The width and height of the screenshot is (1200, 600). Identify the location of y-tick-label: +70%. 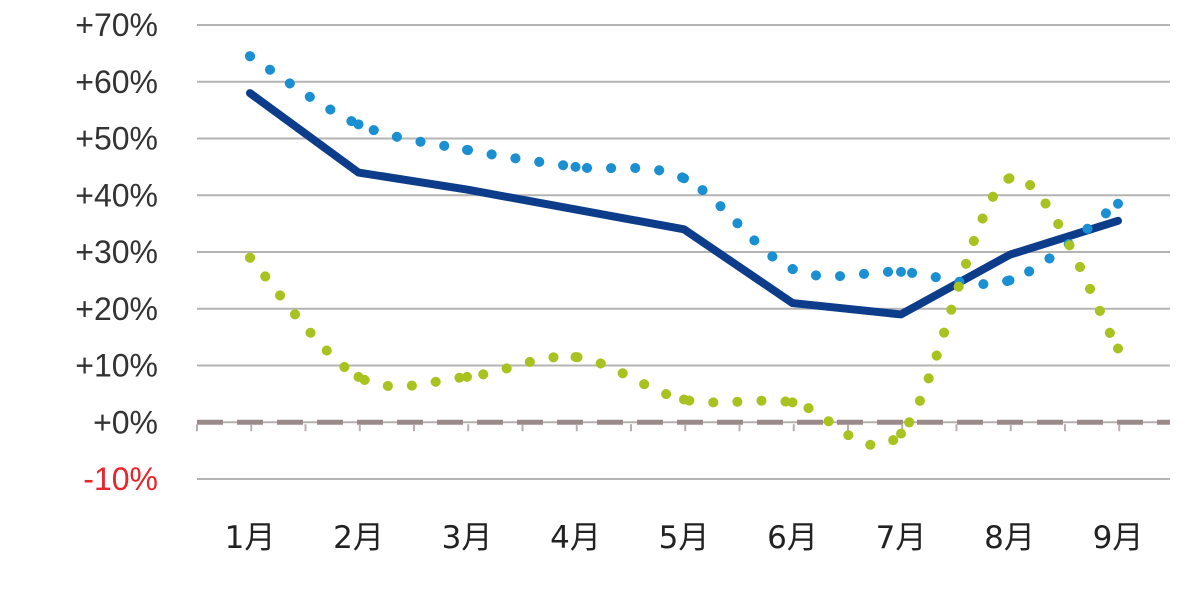
(116, 25).